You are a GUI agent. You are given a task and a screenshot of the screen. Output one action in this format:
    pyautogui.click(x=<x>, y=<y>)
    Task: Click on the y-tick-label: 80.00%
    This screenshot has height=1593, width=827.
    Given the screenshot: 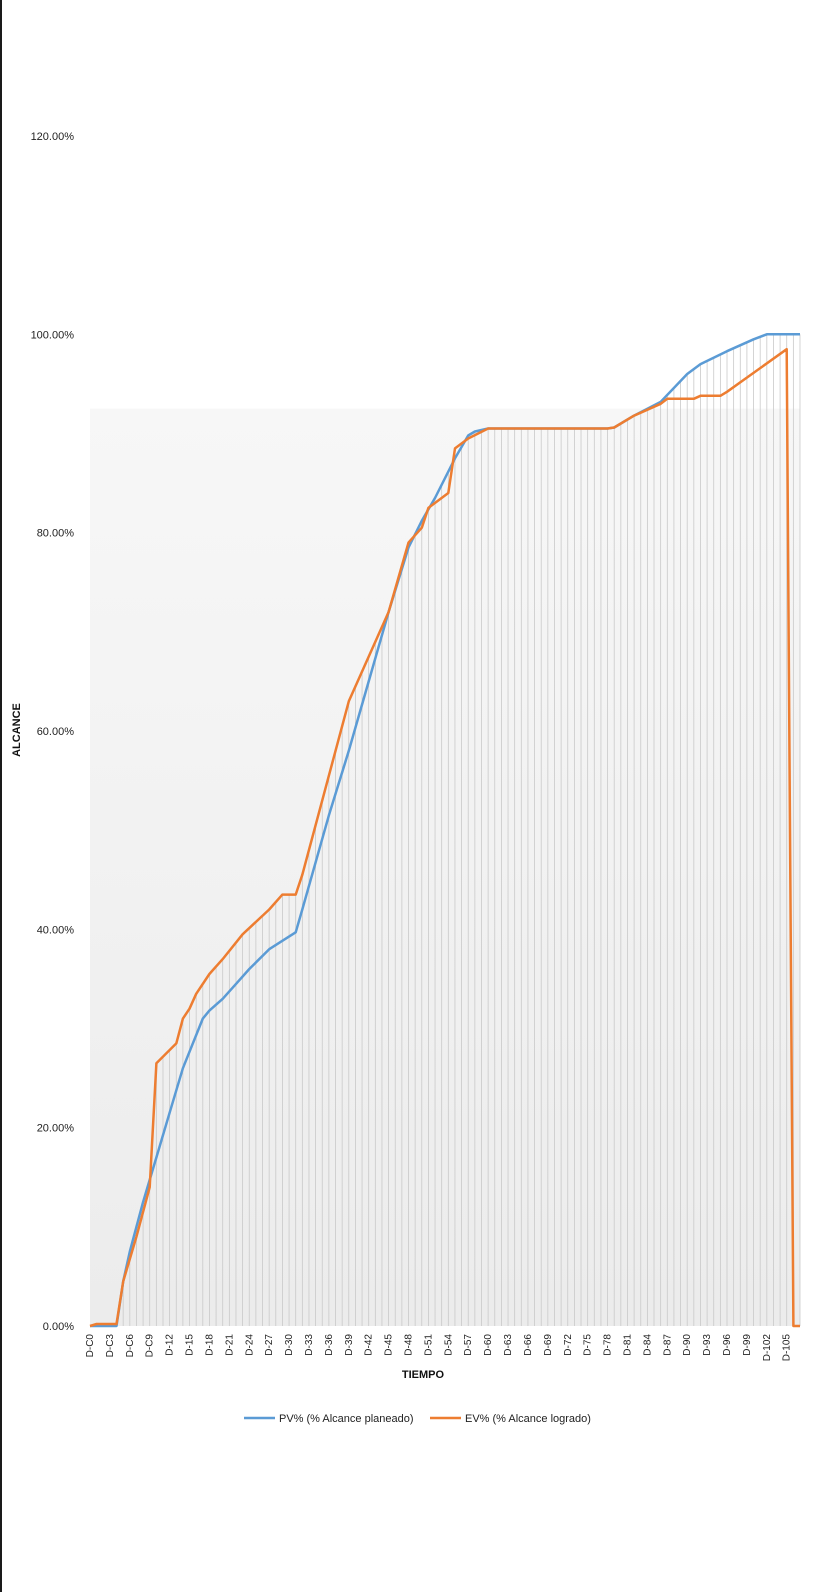 What is the action you would take?
    pyautogui.click(x=56, y=534)
    